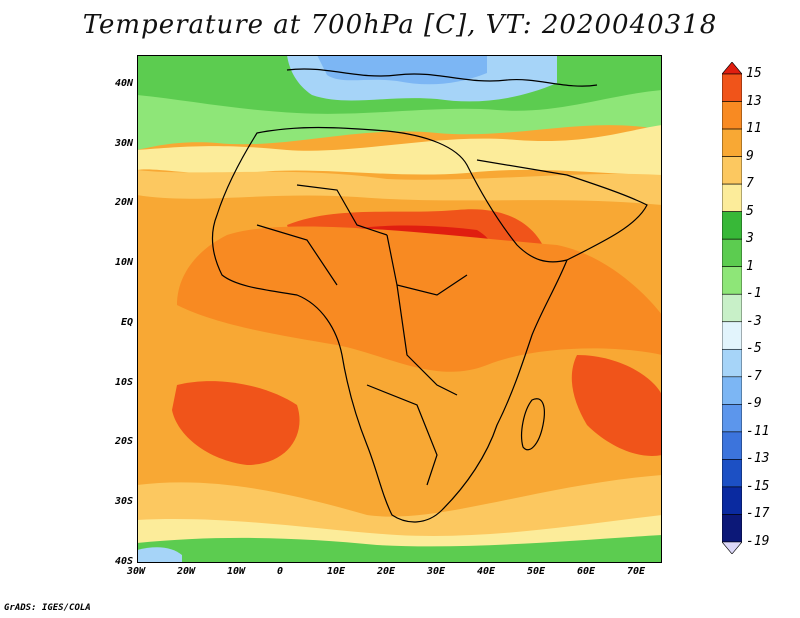  What do you see at coordinates (750, 184) in the screenshot?
I see `colorbar-level-label: 7` at bounding box center [750, 184].